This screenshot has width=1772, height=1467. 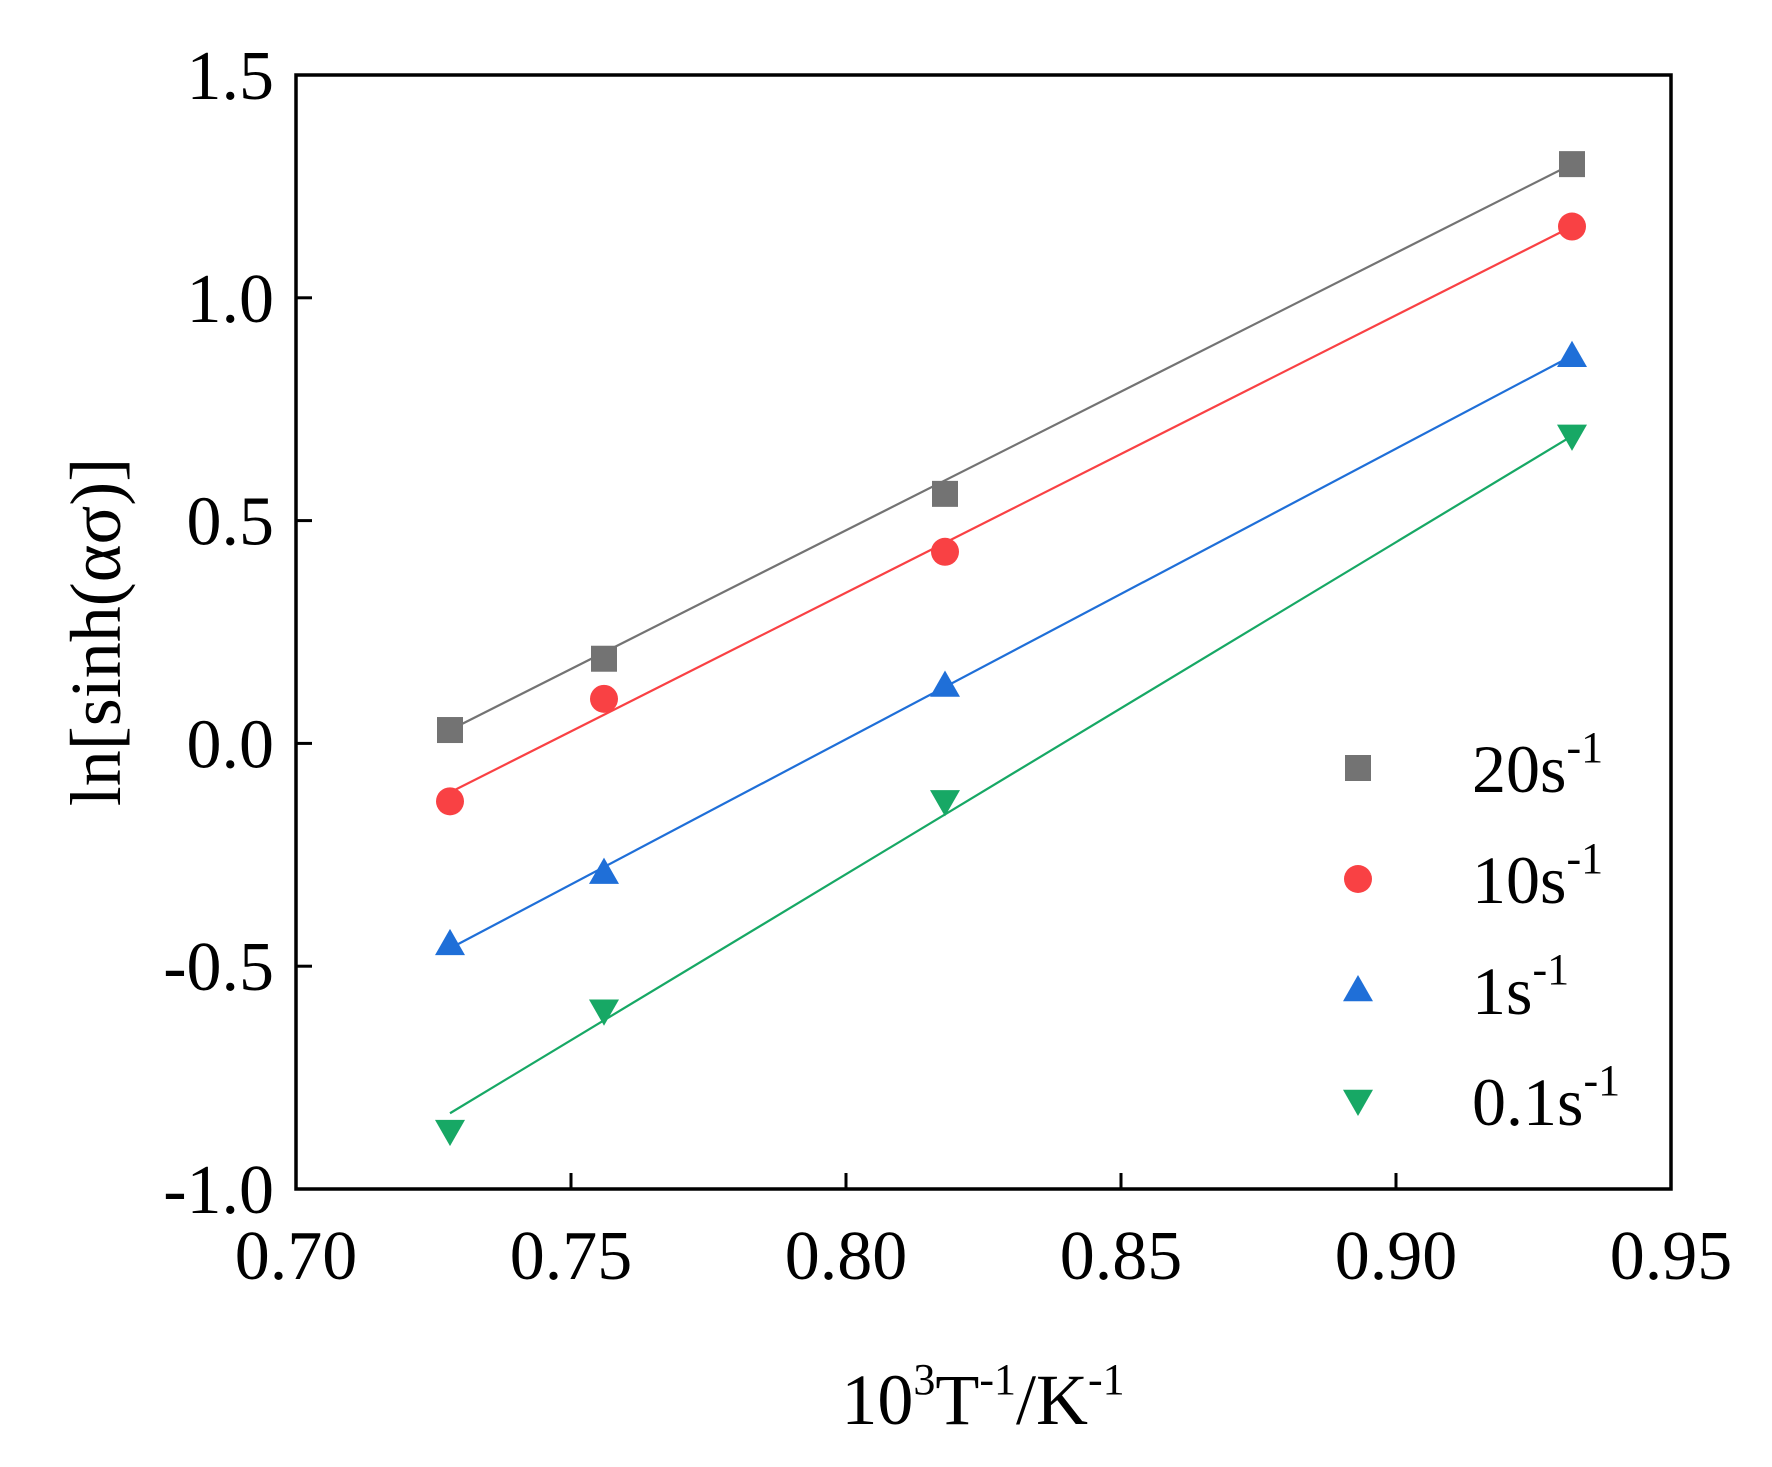 What do you see at coordinates (218, 967) in the screenshot?
I see `y-tick-label: -0.5` at bounding box center [218, 967].